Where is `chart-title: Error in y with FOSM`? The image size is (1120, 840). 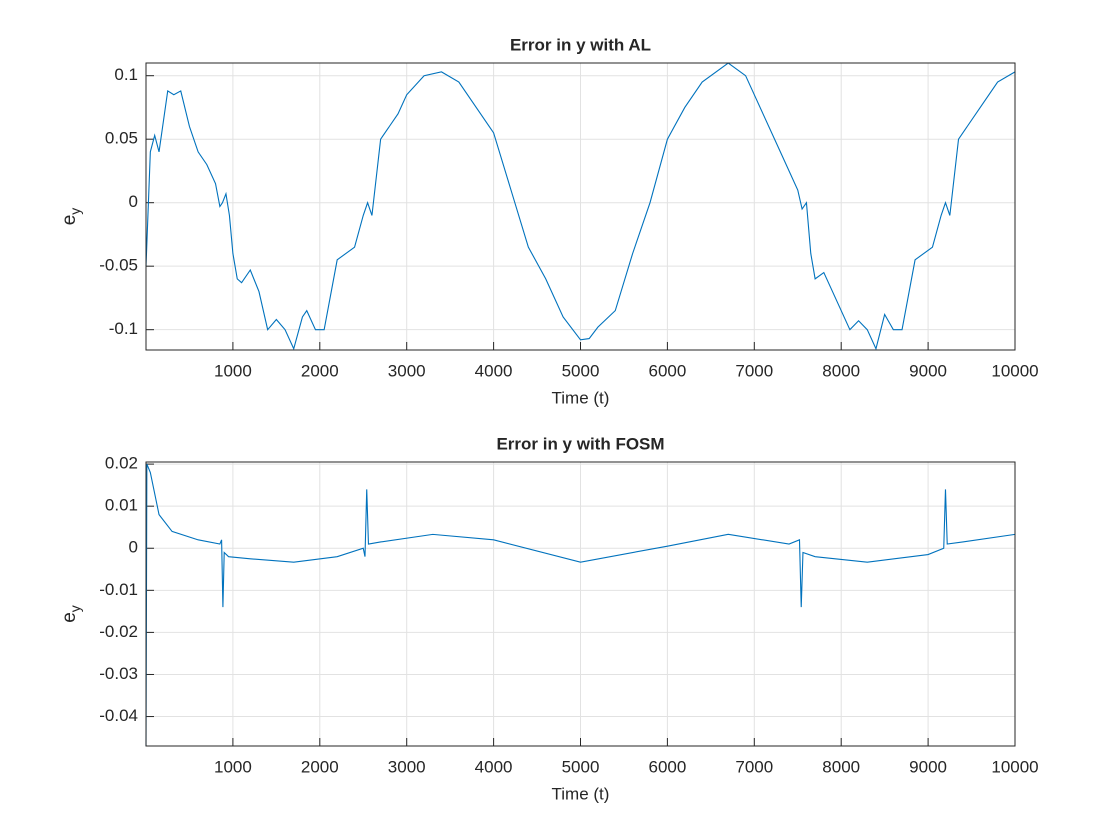
chart-title: Error in y with FOSM is located at coordinates (580, 443).